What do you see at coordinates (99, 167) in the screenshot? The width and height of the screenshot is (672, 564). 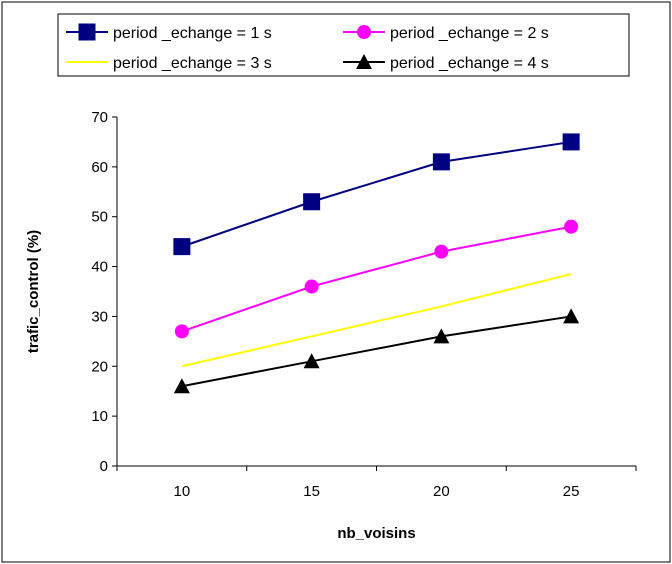 I see `y-tick-label: 60` at bounding box center [99, 167].